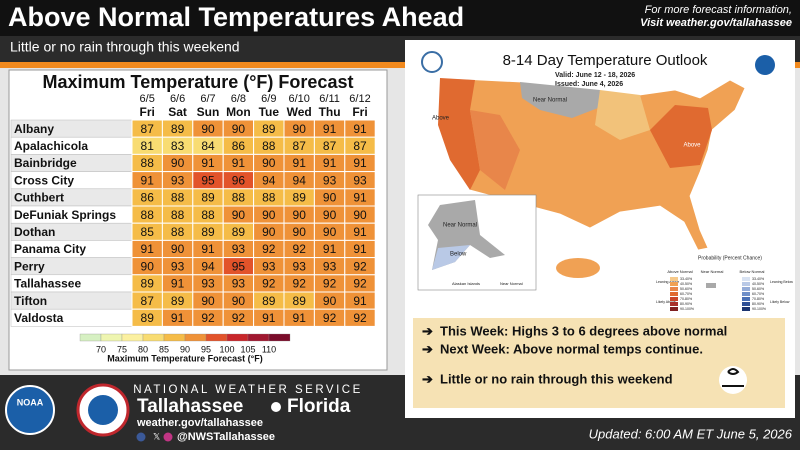 The height and width of the screenshot is (450, 800). What do you see at coordinates (39, 318) in the screenshot?
I see `city: Valdosta` at bounding box center [39, 318].